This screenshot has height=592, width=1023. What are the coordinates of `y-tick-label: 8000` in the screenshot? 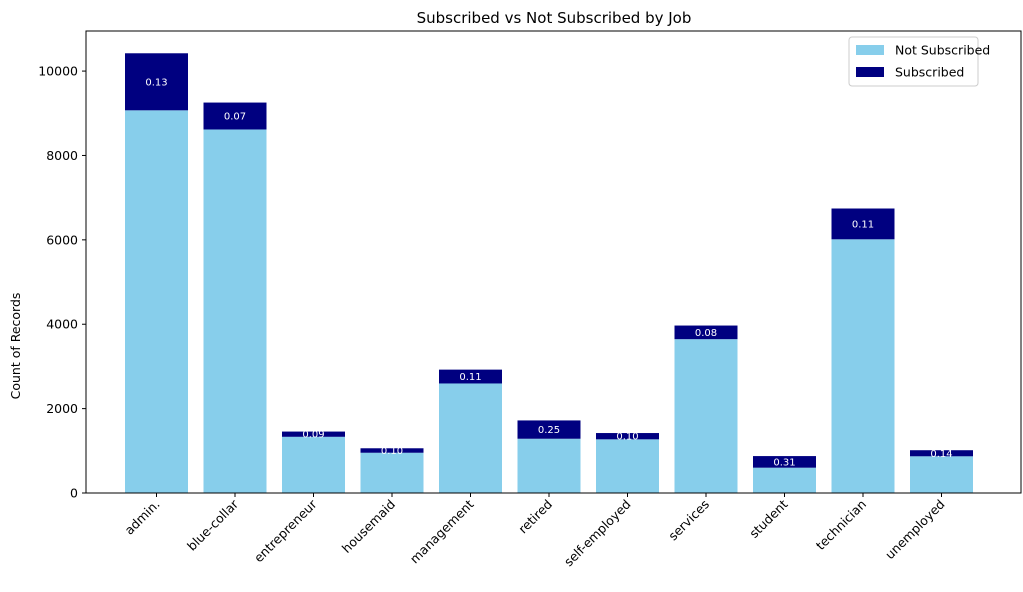 It's located at (62, 155).